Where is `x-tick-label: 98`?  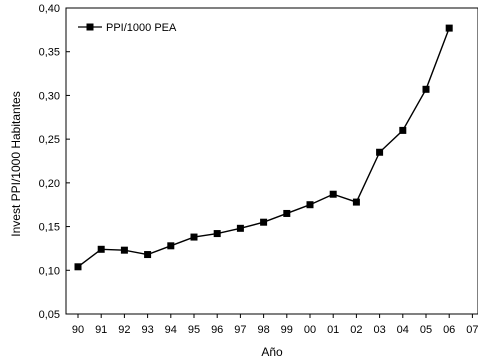
x-tick-label: 98 is located at coordinates (263, 330).